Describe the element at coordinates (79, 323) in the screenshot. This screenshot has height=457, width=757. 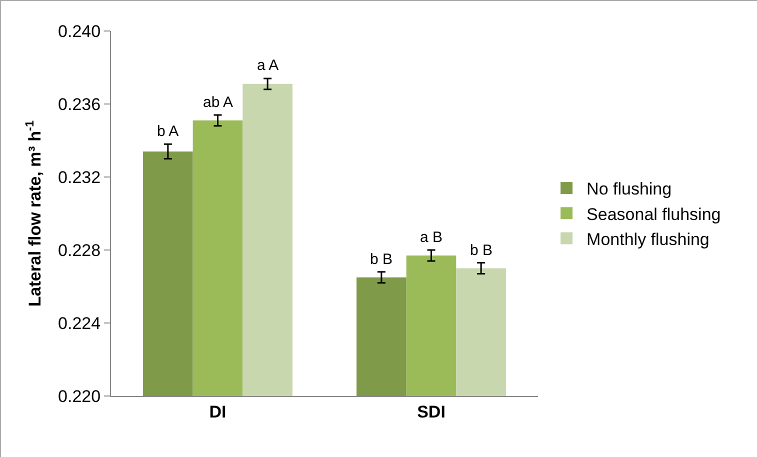
I see `y-tick-label: 0.224` at that location.